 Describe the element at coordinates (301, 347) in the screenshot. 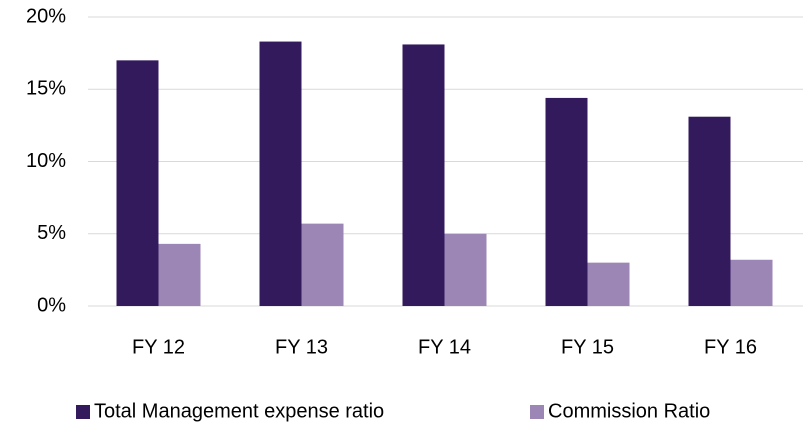

I see `x-tick-label: FY 13` at that location.